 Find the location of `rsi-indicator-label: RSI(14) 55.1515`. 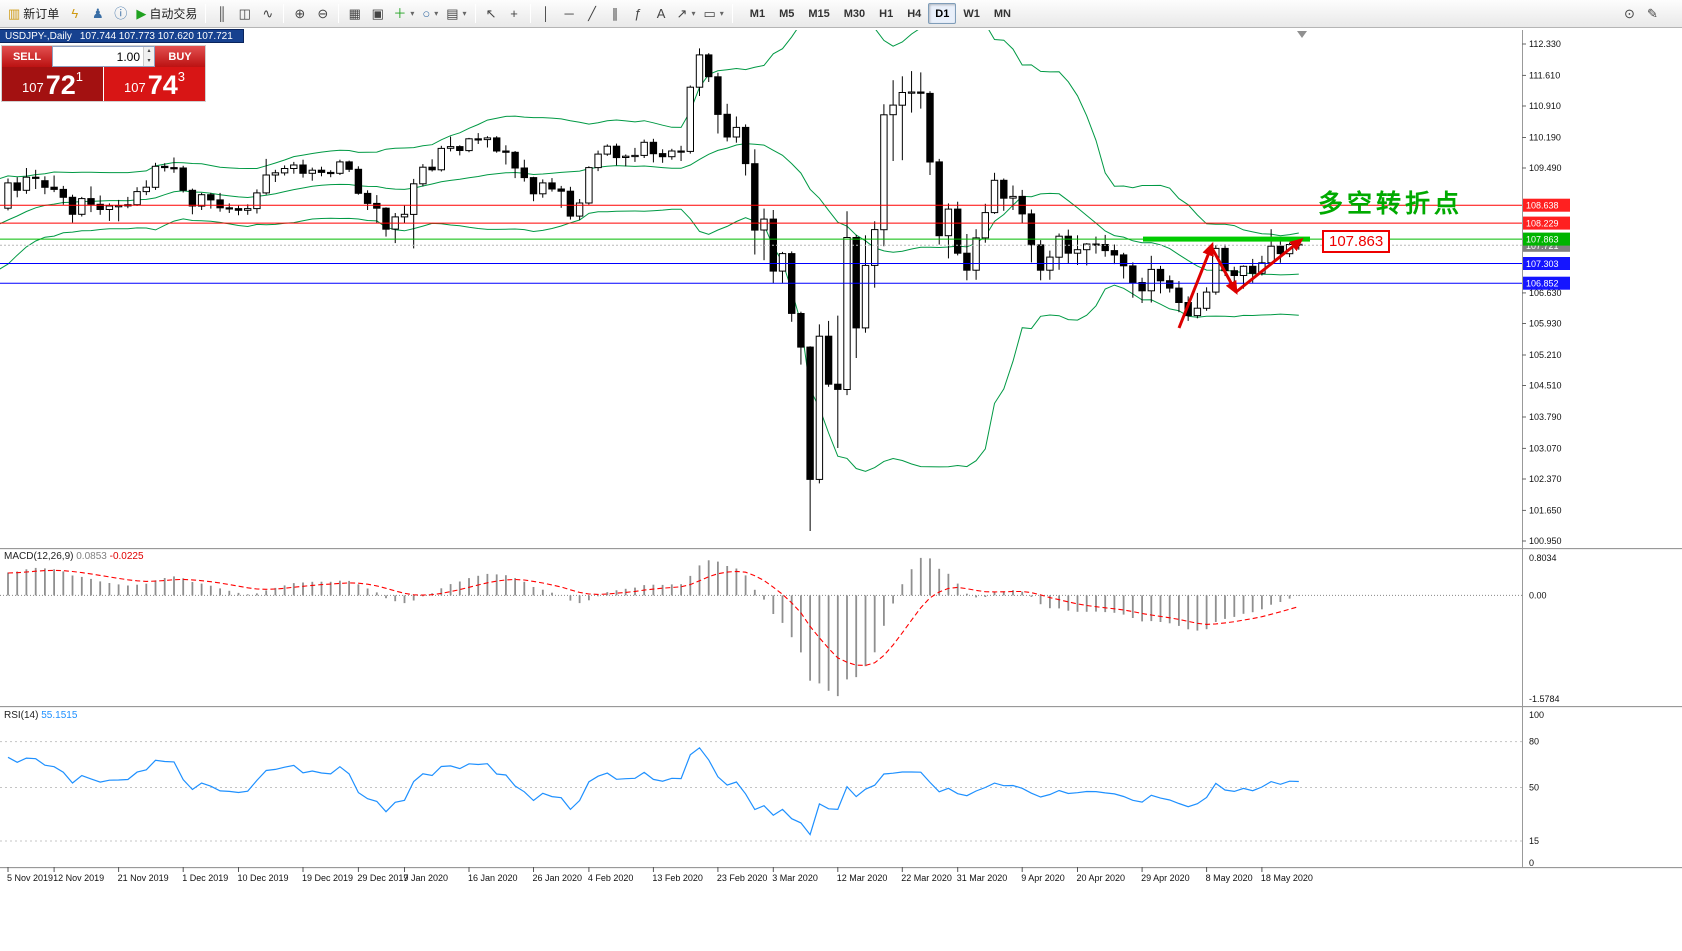

rsi-indicator-label: RSI(14) 55.1515 is located at coordinates (40, 715).